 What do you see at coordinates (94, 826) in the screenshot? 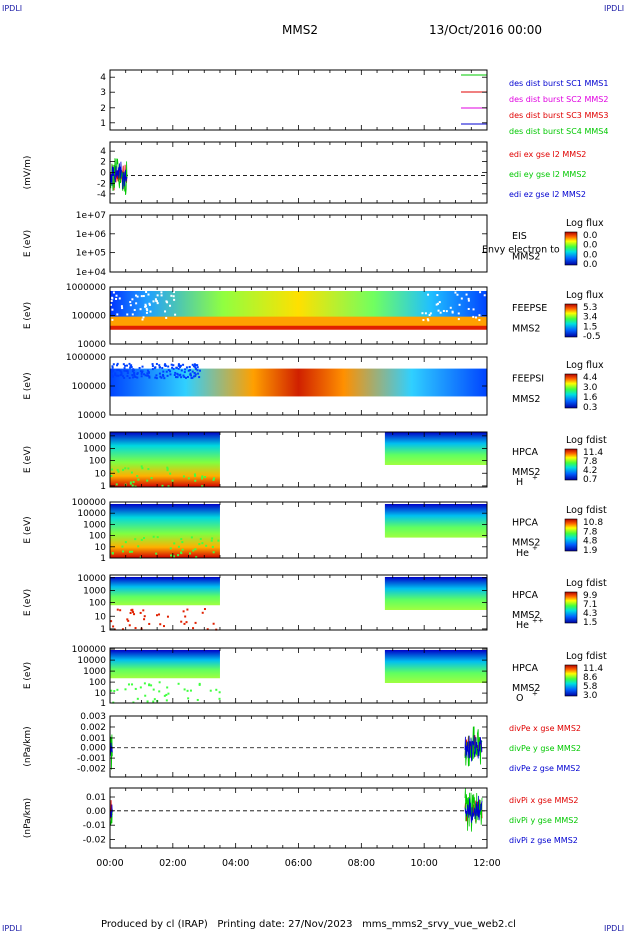
I see `y-tick-label: -0.01` at bounding box center [94, 826].